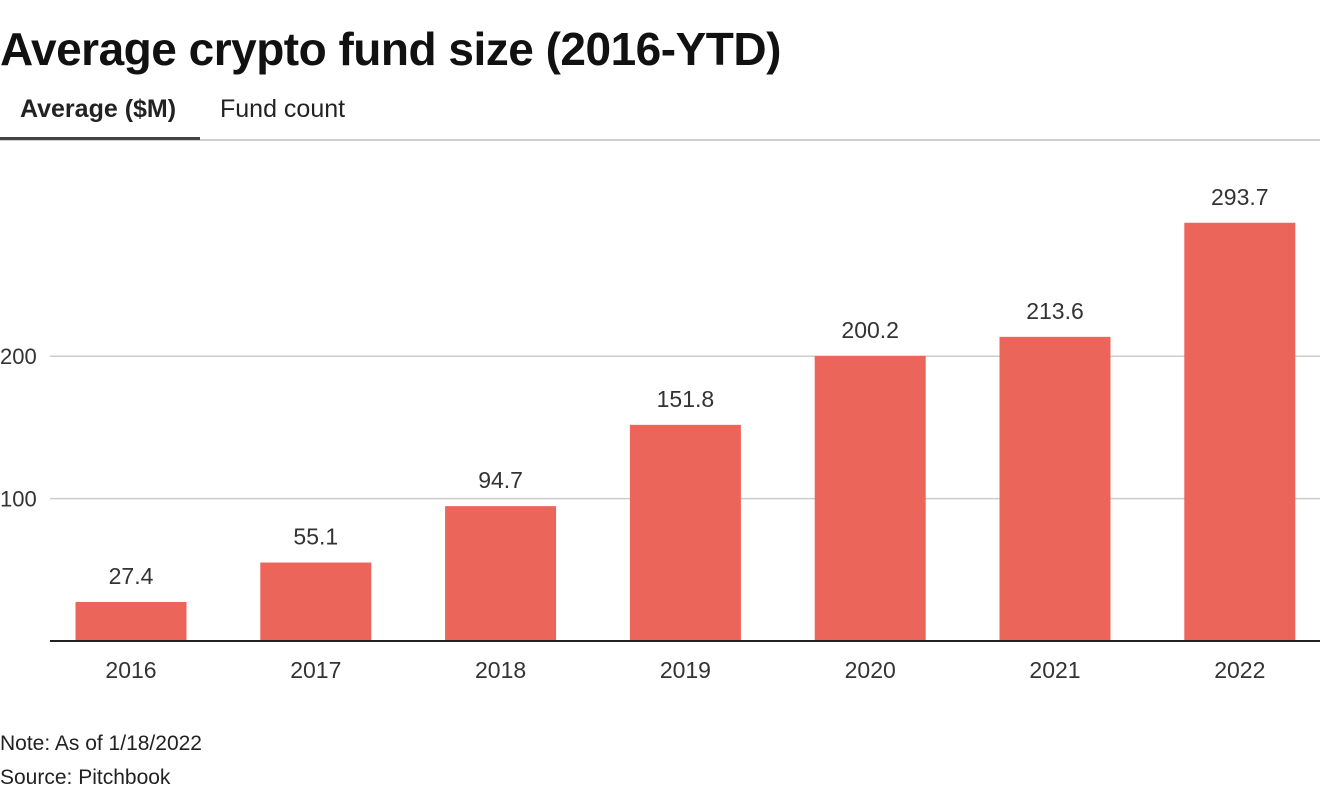 The height and width of the screenshot is (800, 1320). I want to click on bar-value-label: 55.1, so click(315, 537).